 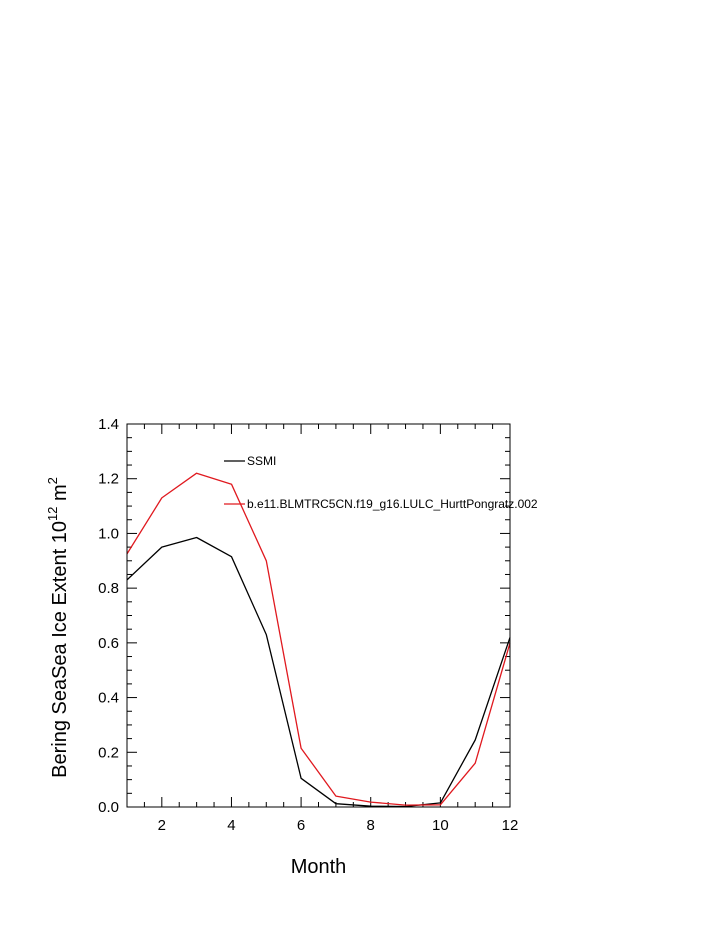 What do you see at coordinates (261, 461) in the screenshot?
I see `legend-label-1: SSMI` at bounding box center [261, 461].